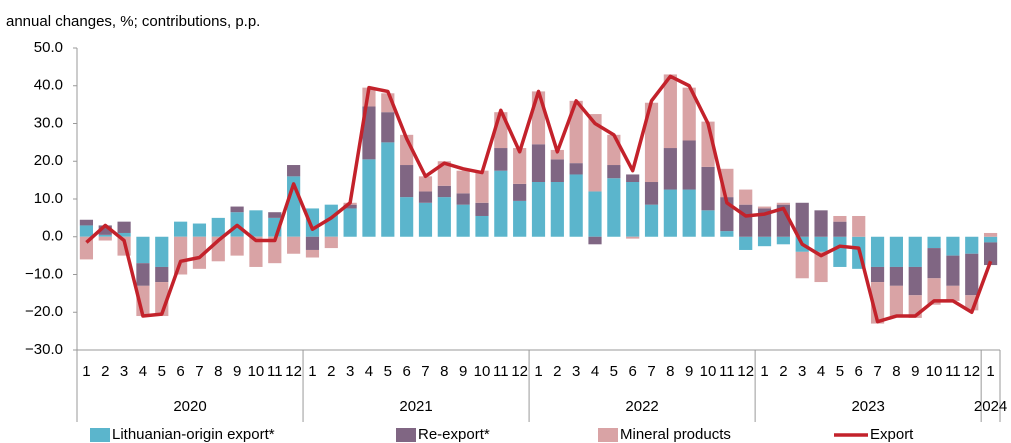  What do you see at coordinates (48, 198) in the screenshot?
I see `y-tick-label: 10.0` at bounding box center [48, 198].